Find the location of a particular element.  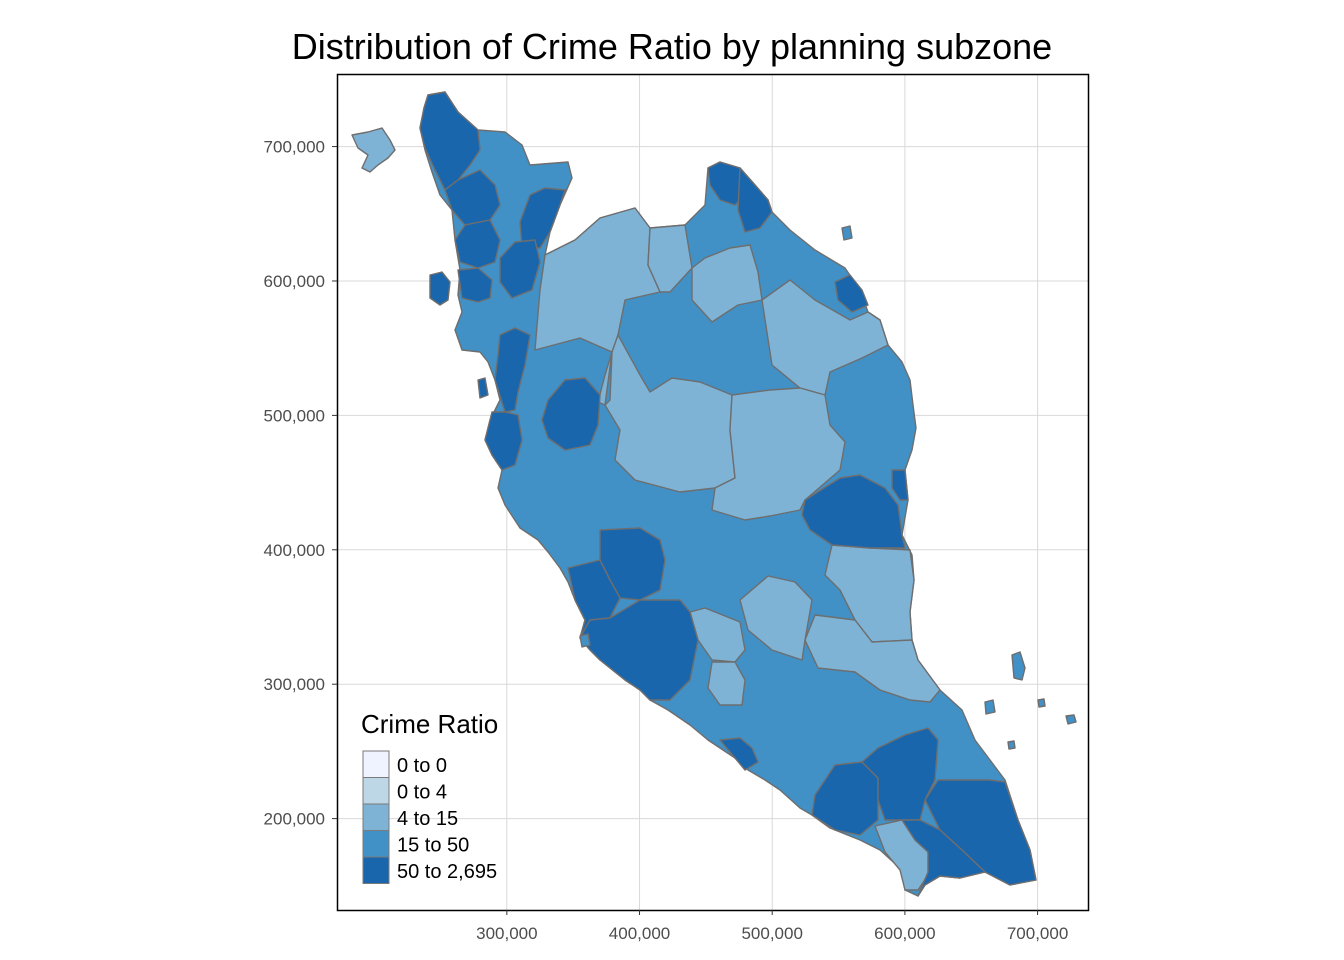

x-tick-label: 400,000 is located at coordinates (639, 933).